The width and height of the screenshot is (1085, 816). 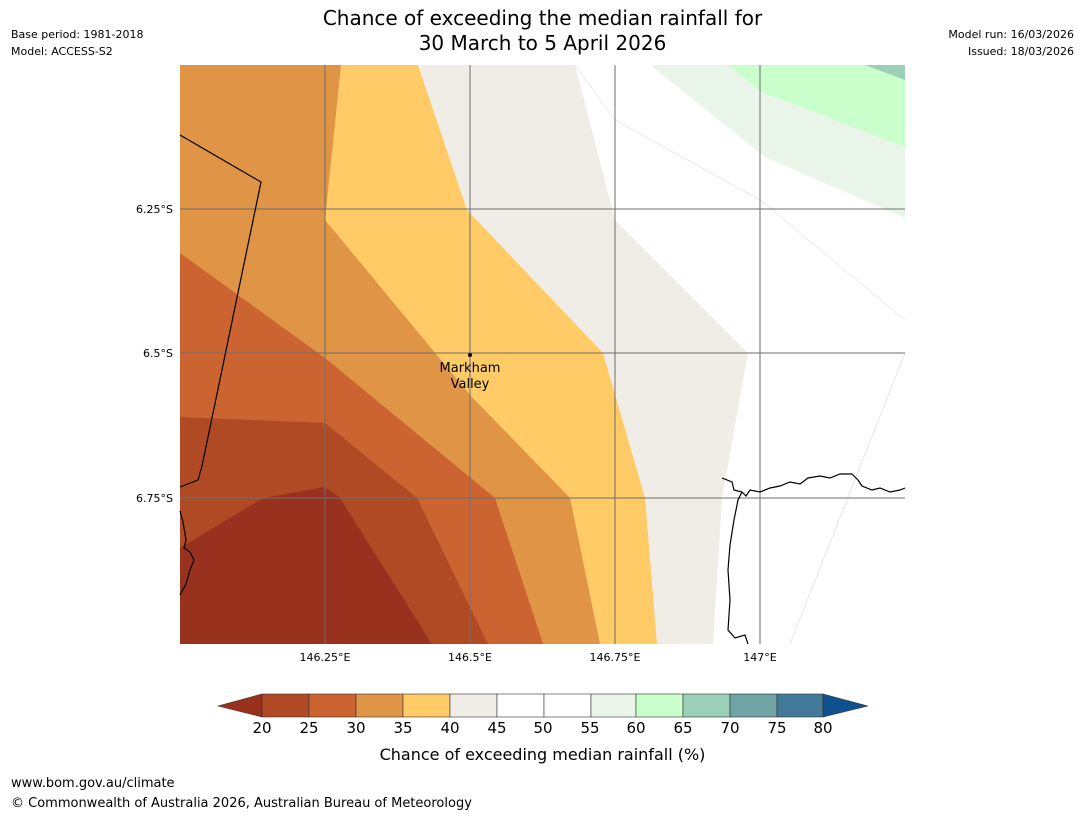 What do you see at coordinates (759, 657) in the screenshot?
I see `lon-label: 147°E` at bounding box center [759, 657].